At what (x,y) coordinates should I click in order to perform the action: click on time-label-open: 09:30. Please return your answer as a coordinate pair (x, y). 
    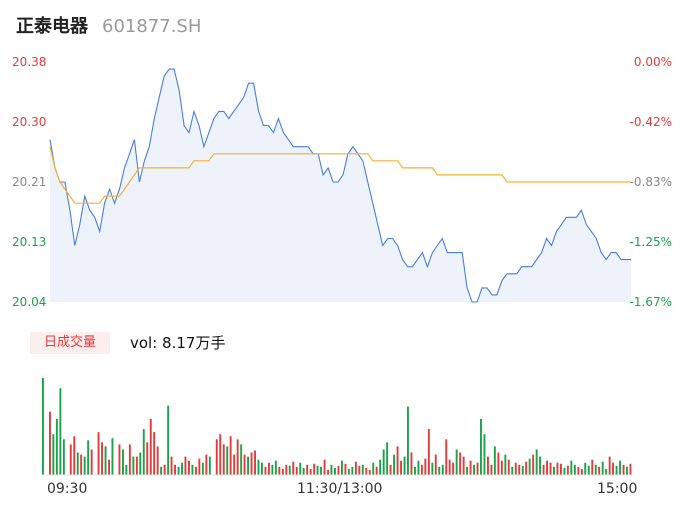
    Looking at the image, I should click on (67, 489).